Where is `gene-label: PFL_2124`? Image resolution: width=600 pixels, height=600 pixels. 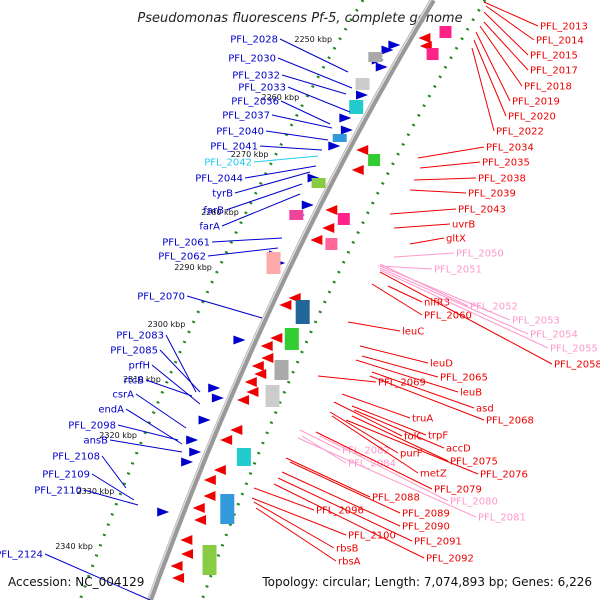 gene-label: PFL_2124 is located at coordinates (21, 555).